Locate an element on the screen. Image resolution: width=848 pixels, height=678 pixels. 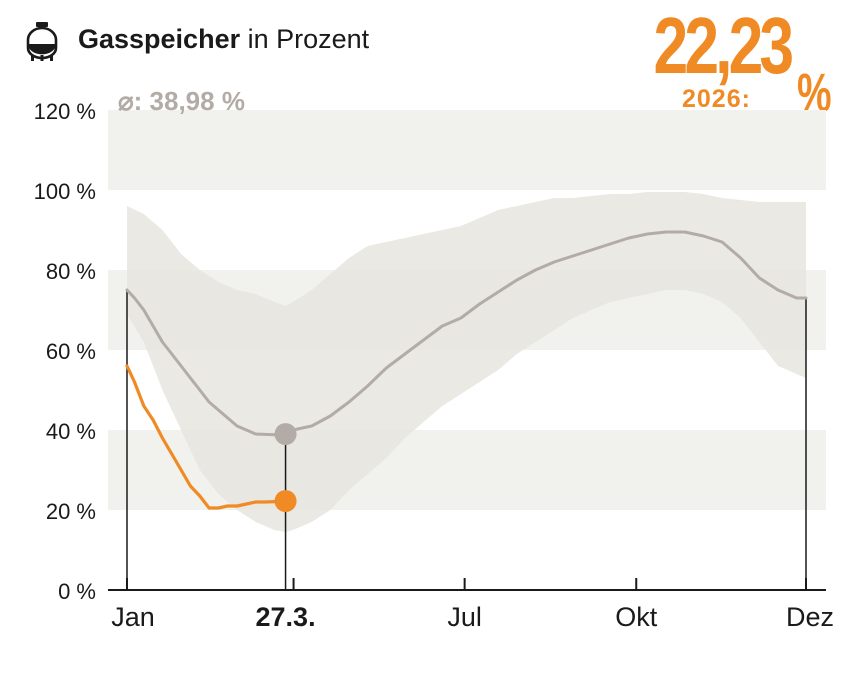
y-tick-label-0: 0 % is located at coordinates (77, 591).